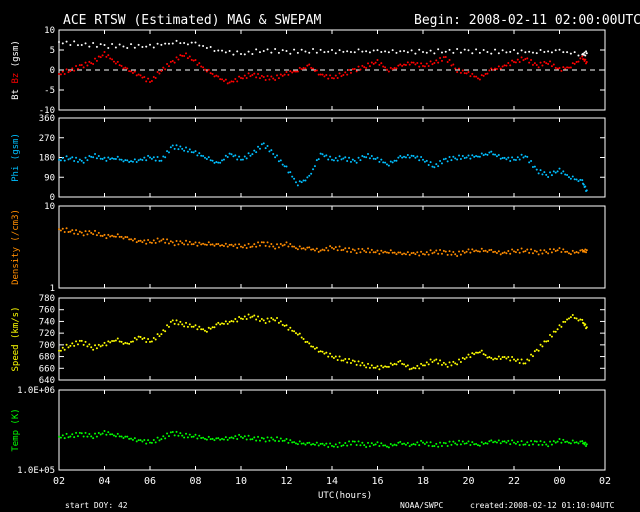 This screenshot has height=512, width=640. I want to click on x-tick-label: 02, so click(59, 481).